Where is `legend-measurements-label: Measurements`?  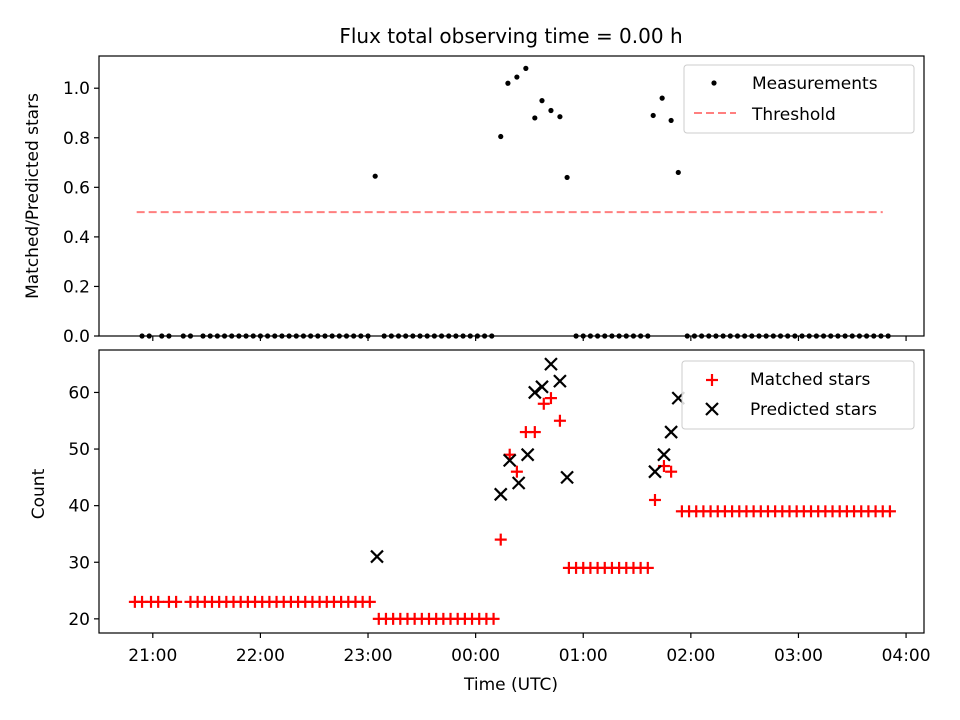 legend-measurements-label: Measurements is located at coordinates (815, 84).